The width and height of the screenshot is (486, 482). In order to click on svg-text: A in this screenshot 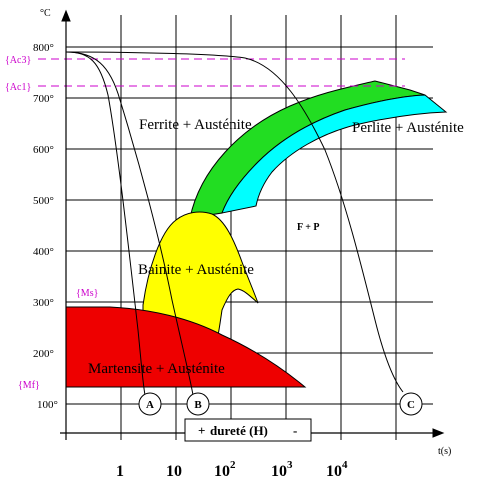, I will do `click(150, 405)`.